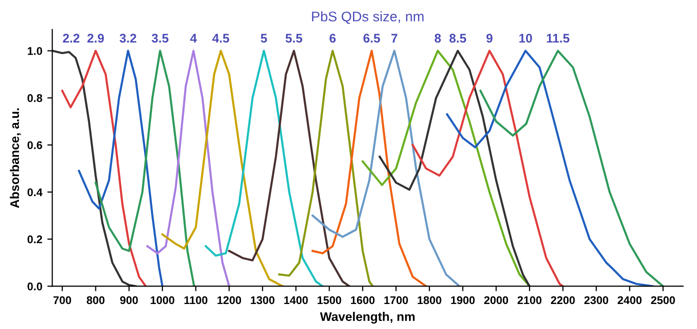  What do you see at coordinates (296, 300) in the screenshot?
I see `x-tick-label: 1400` at bounding box center [296, 300].